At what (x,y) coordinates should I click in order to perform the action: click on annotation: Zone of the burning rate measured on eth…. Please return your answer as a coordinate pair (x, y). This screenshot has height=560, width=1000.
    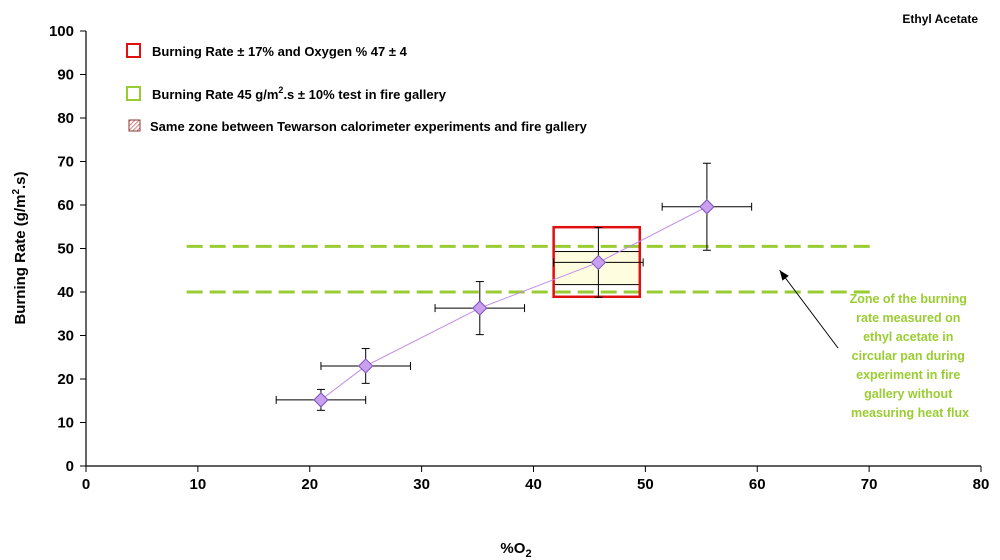
    Looking at the image, I should click on (875, 344).